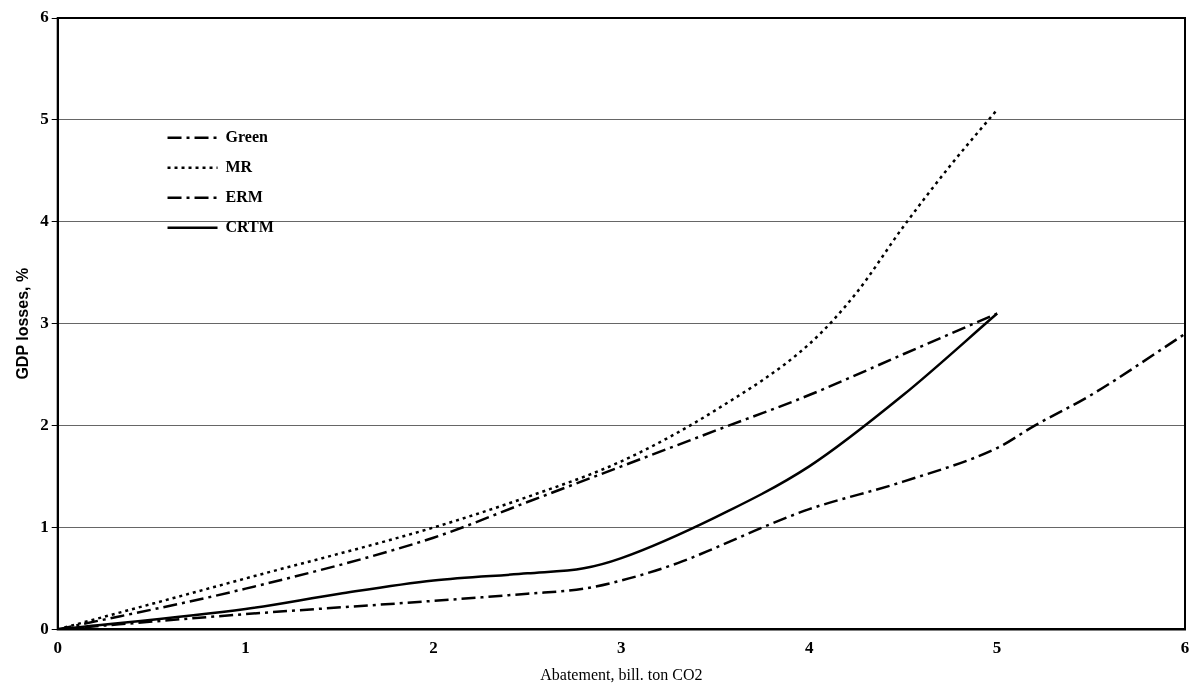  Describe the element at coordinates (433, 647) in the screenshot. I see `x-tick-label: 2` at that location.